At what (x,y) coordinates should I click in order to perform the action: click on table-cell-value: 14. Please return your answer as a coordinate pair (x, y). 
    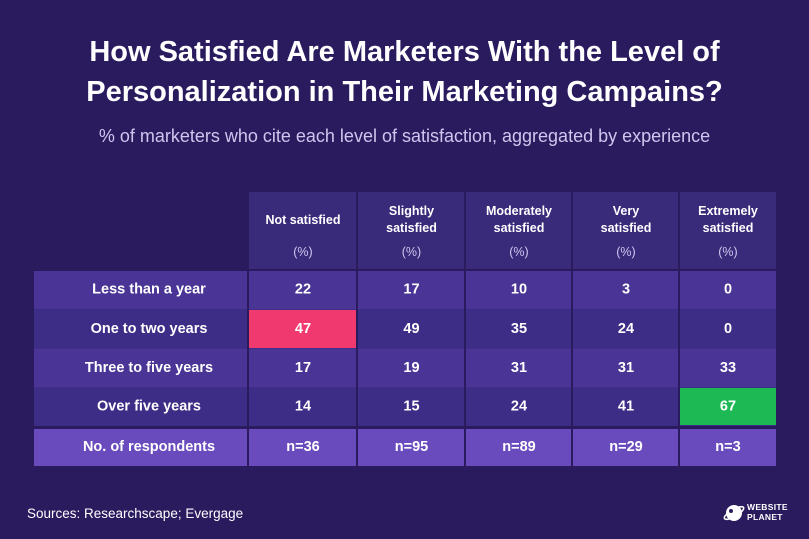
    Looking at the image, I should click on (303, 407).